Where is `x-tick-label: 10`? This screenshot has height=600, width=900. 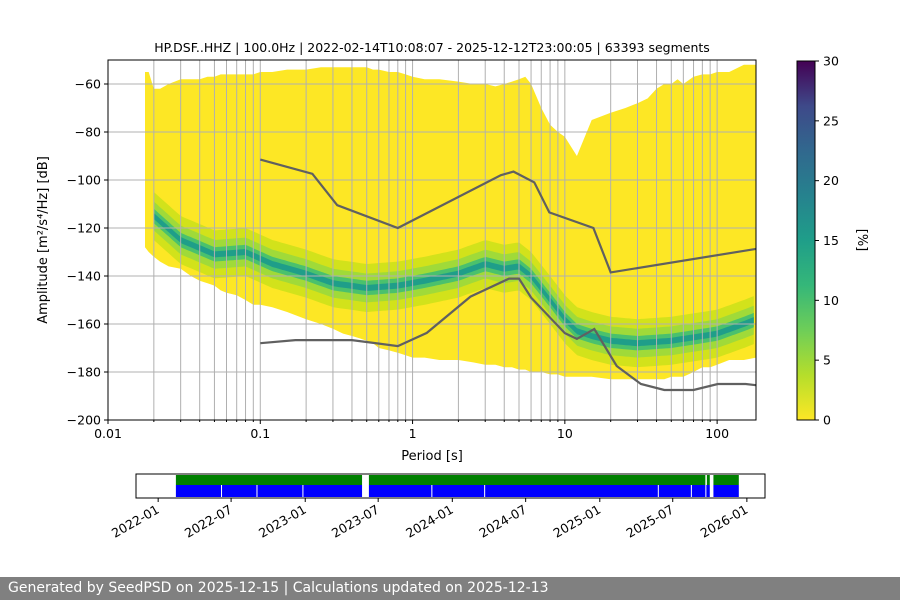
x-tick-label: 10 is located at coordinates (565, 433).